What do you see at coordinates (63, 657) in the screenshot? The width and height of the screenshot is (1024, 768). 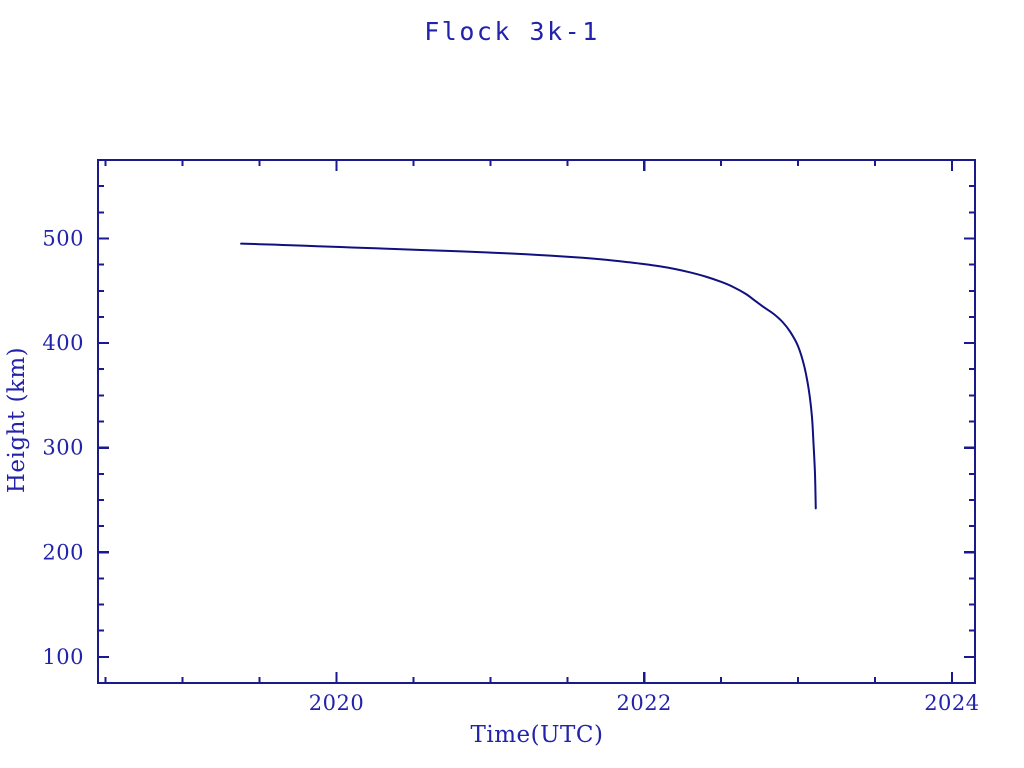 I see `y-tick-label: 100` at bounding box center [63, 657].